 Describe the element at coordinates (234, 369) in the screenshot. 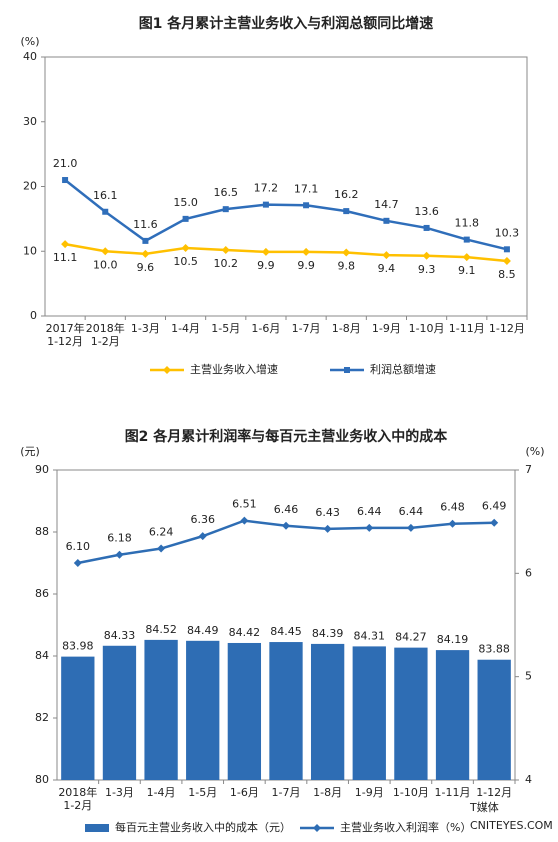

I see `legend-label: 主营业务收入增速` at that location.